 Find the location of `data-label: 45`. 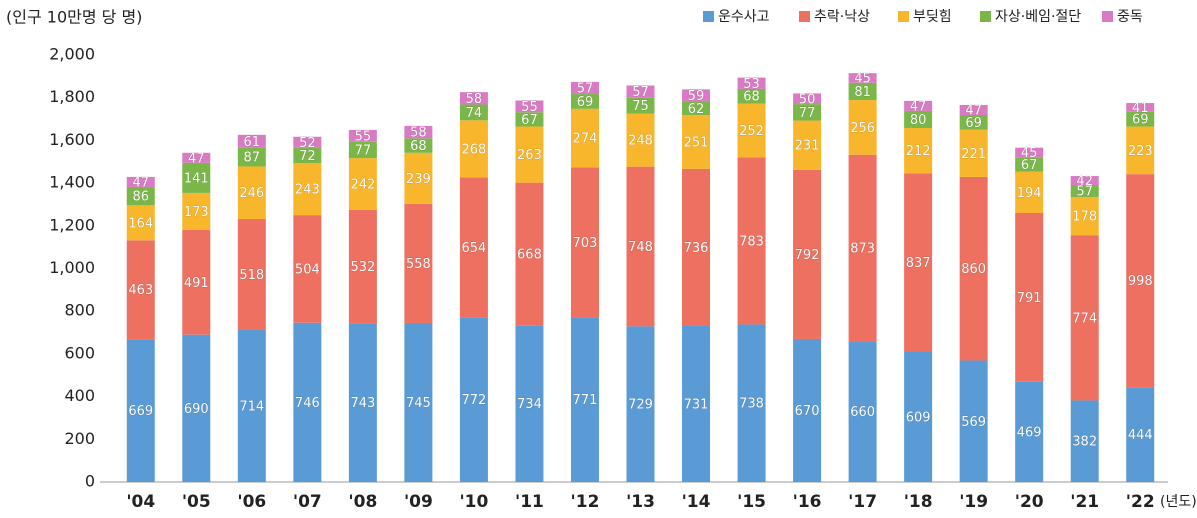

data-label: 45 is located at coordinates (1029, 153).